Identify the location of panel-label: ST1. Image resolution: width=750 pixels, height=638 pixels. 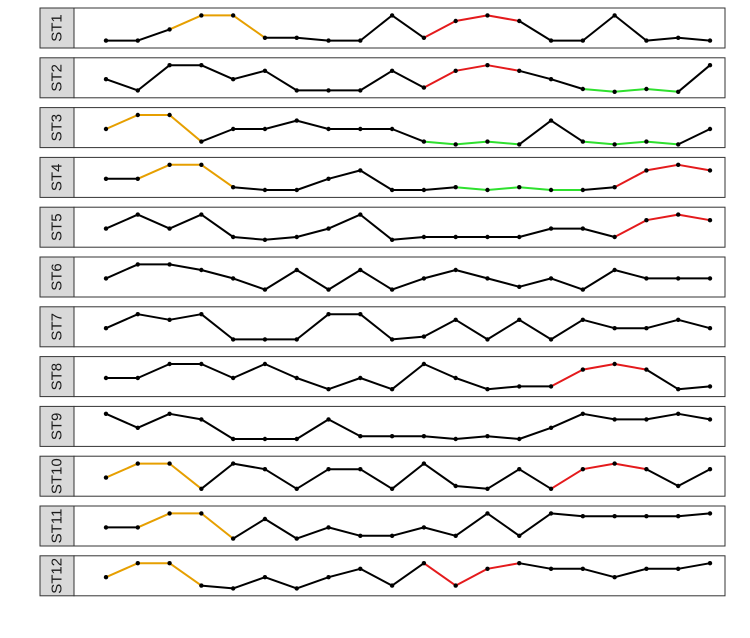
(57, 28).